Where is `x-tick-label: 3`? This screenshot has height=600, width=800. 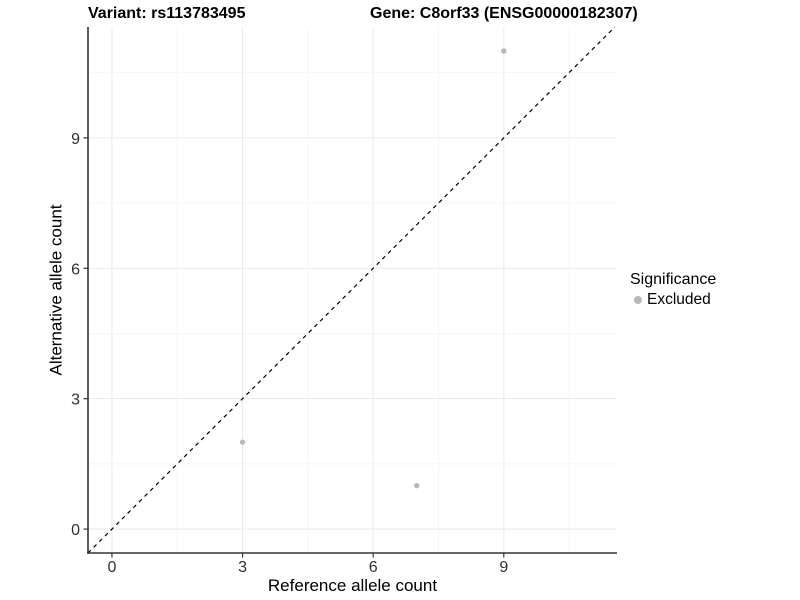 x-tick-label: 3 is located at coordinates (242, 567).